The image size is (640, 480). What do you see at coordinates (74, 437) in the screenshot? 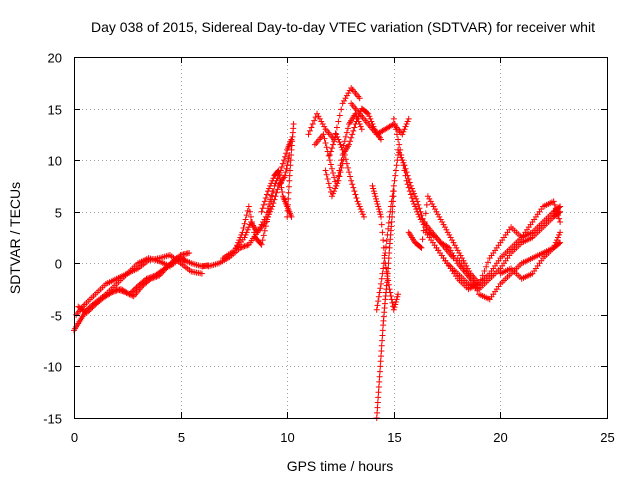
I see `x-tick-label: 0` at bounding box center [74, 437].